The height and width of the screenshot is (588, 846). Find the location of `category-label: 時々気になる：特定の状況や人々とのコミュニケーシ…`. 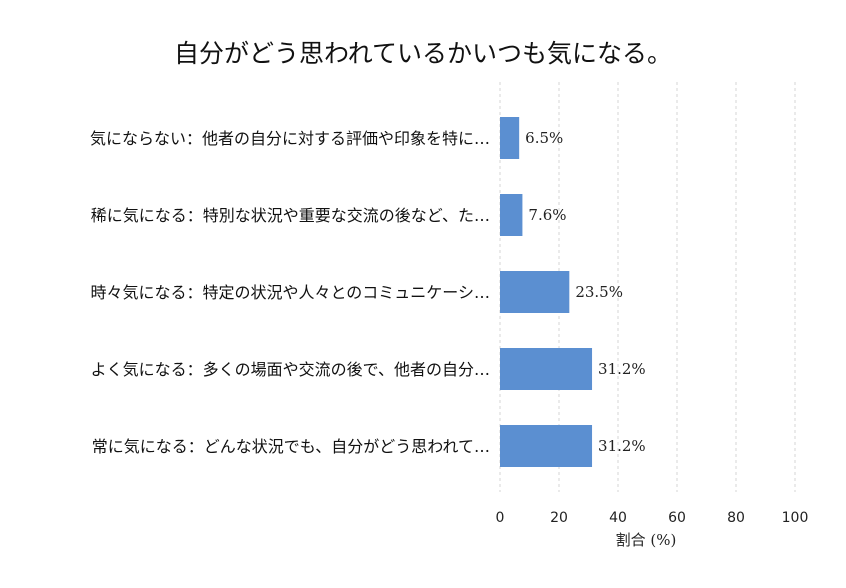

category-label: 時々気になる：特定の状況や人々とのコミュニケーシ… is located at coordinates (290, 292).